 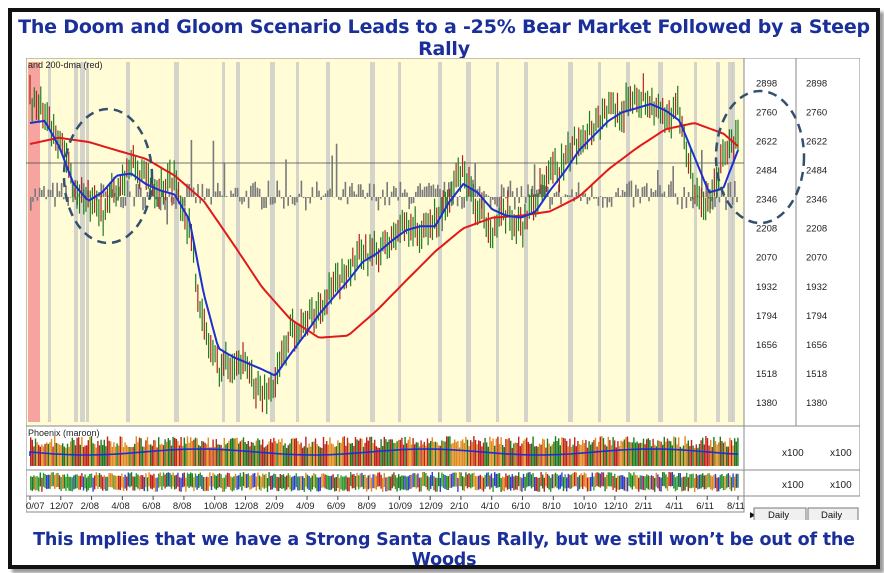 What do you see at coordinates (753, 515) in the screenshot?
I see `scroll-arrow-icon: ►` at bounding box center [753, 515].